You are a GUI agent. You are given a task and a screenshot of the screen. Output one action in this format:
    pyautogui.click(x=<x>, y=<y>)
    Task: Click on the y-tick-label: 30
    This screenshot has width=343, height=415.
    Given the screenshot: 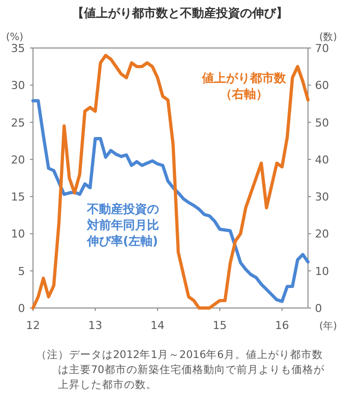 What is the action you would take?
    pyautogui.click(x=18, y=85)
    